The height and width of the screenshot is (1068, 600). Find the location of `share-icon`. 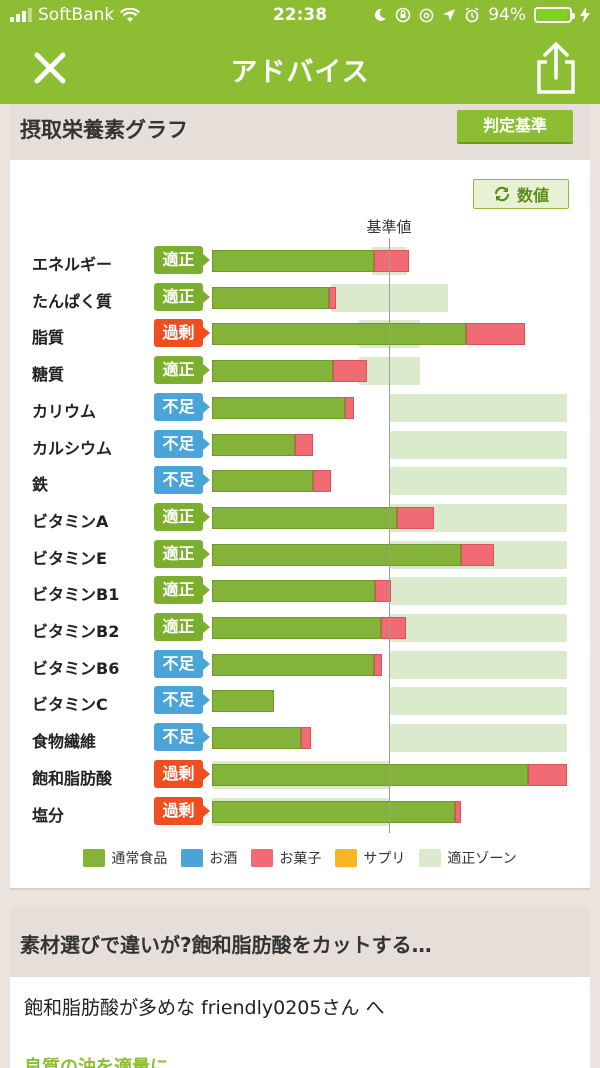

share-icon is located at coordinates (556, 68).